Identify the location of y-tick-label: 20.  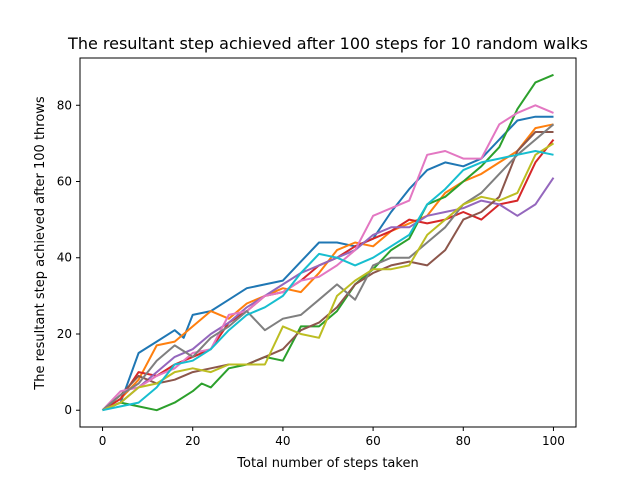
(64, 334).